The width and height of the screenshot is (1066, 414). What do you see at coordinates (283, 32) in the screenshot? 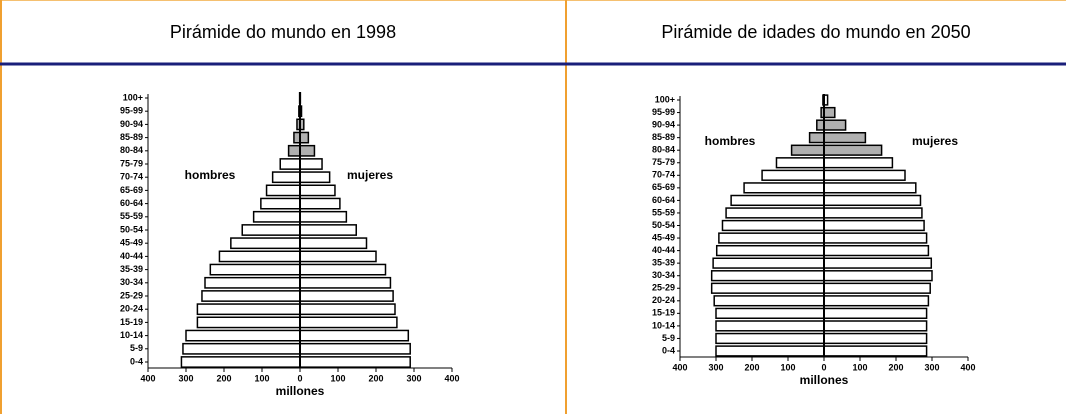
I see `chart-title: Pirámide do mundo en 1998` at bounding box center [283, 32].